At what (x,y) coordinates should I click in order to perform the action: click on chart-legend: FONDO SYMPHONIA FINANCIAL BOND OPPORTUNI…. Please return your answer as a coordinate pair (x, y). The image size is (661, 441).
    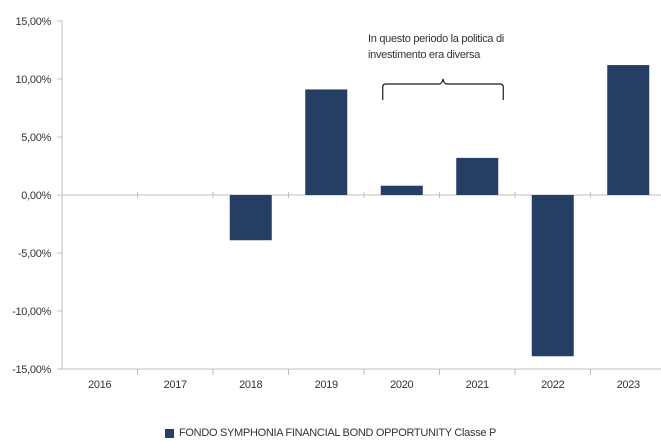
    Looking at the image, I should click on (330, 433).